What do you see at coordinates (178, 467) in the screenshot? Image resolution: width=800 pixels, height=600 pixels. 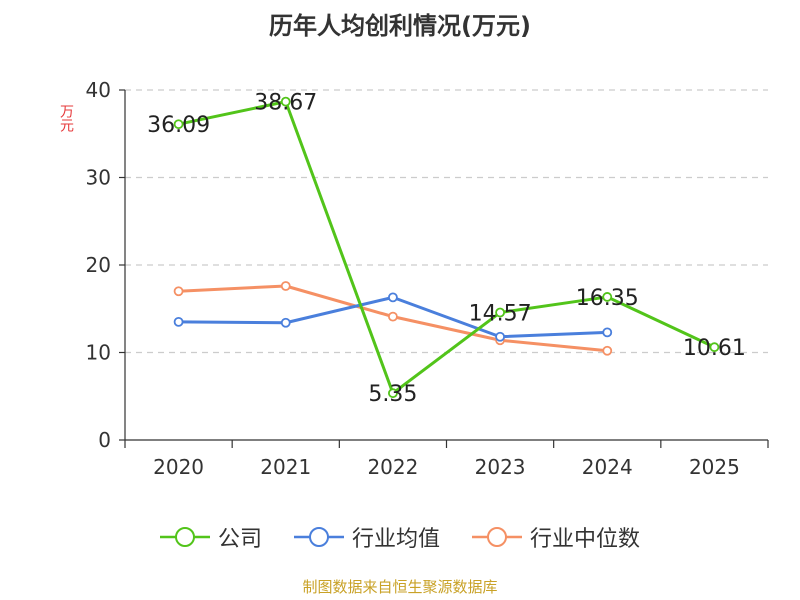 I see `x-tick-label: 2020` at bounding box center [178, 467].